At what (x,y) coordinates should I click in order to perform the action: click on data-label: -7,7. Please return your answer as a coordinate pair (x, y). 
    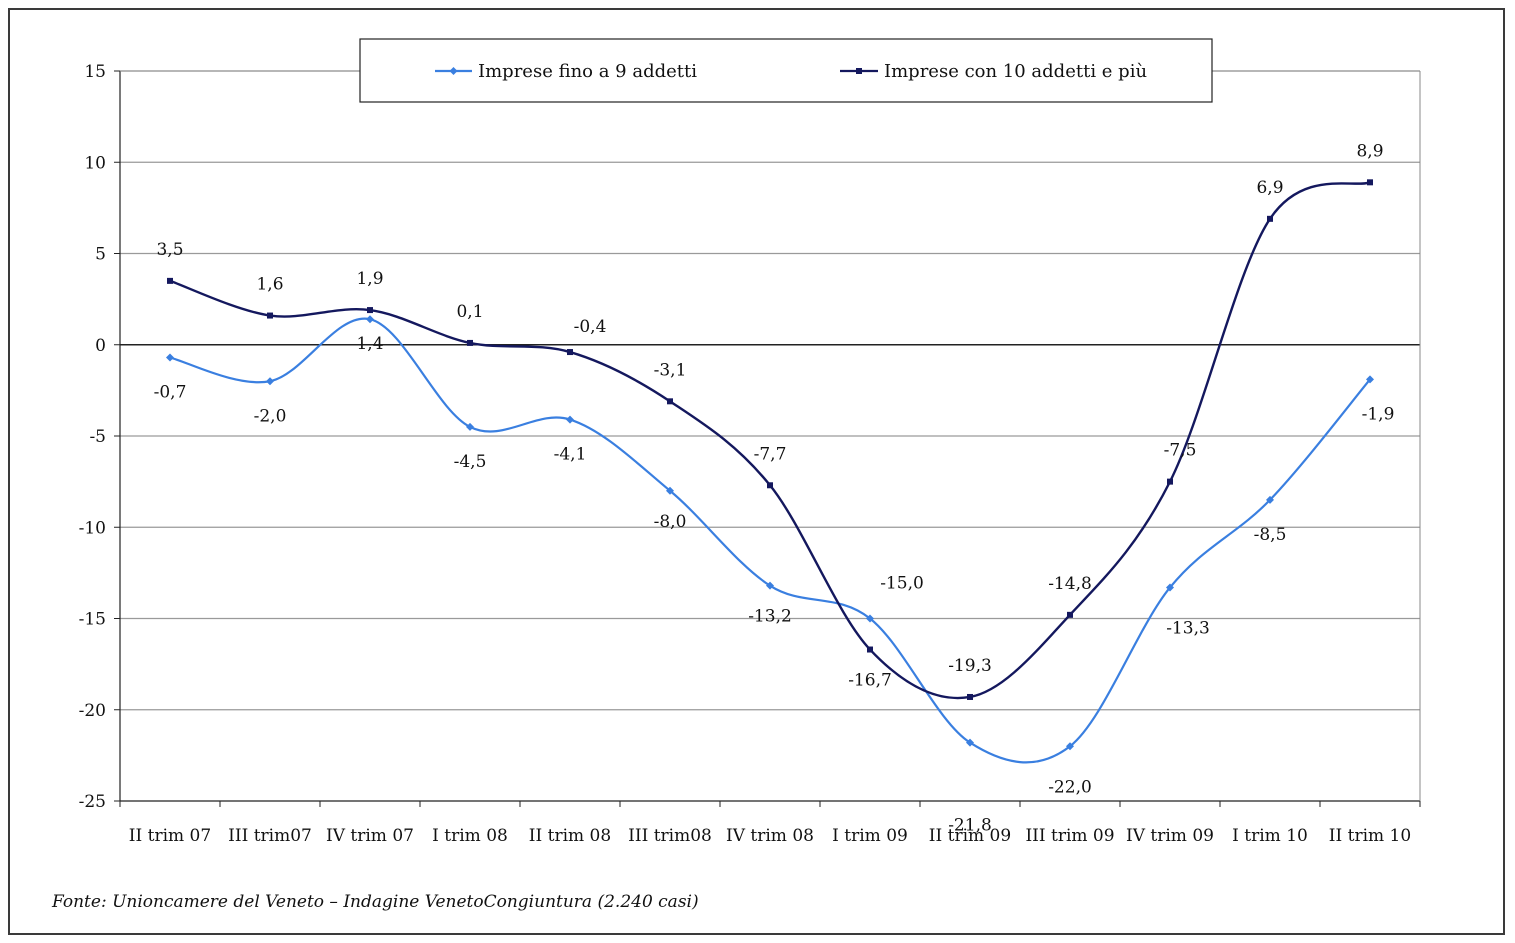
    Looking at the image, I should click on (770, 454).